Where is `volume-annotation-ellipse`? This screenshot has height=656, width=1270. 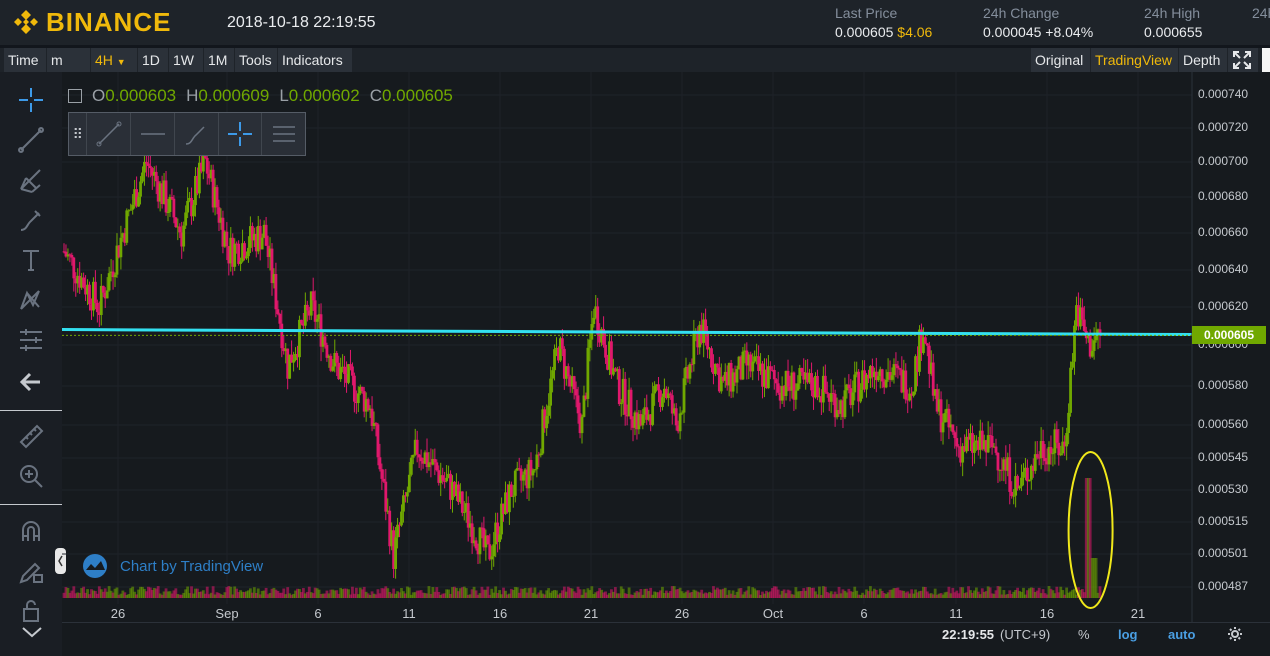
volume-annotation-ellipse is located at coordinates (1090, 530).